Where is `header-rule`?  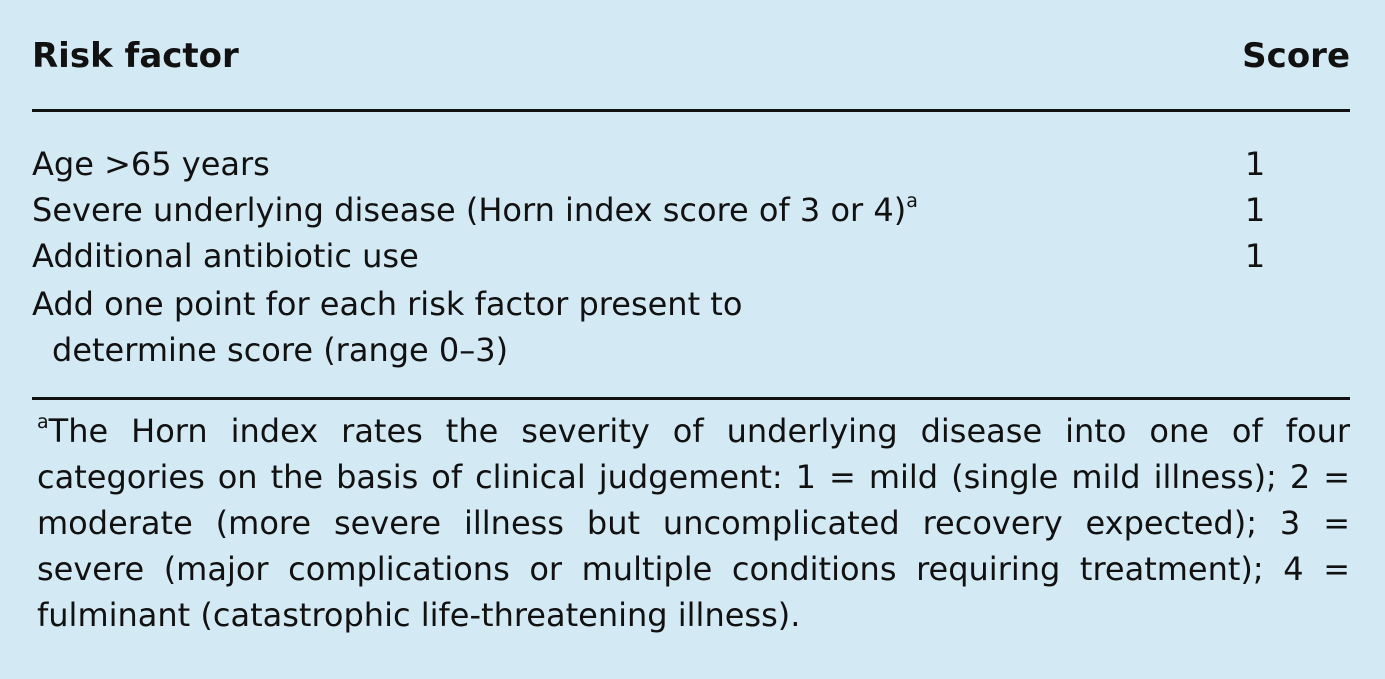 header-rule is located at coordinates (691, 110).